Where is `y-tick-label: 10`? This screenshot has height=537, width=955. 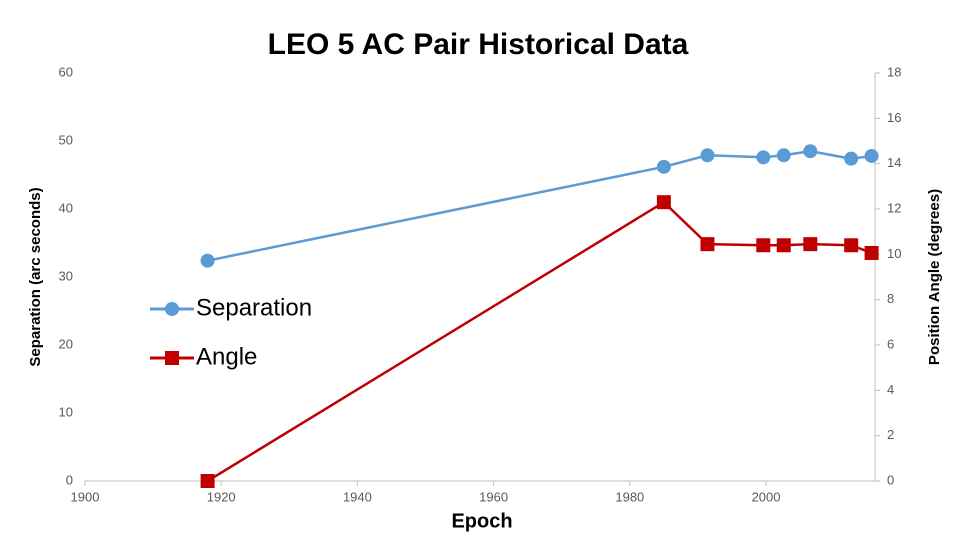
y-tick-label: 10 is located at coordinates (66, 411).